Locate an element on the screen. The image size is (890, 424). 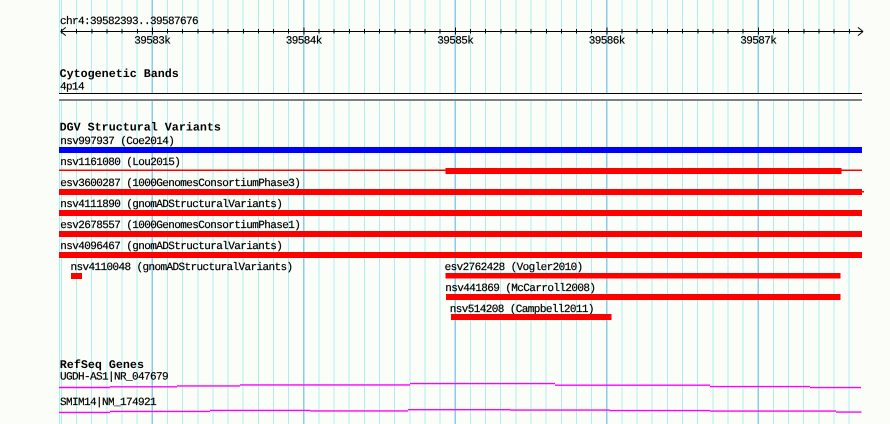
svg-text: nsv441869 (McCarroll2008) is located at coordinates (520, 289).